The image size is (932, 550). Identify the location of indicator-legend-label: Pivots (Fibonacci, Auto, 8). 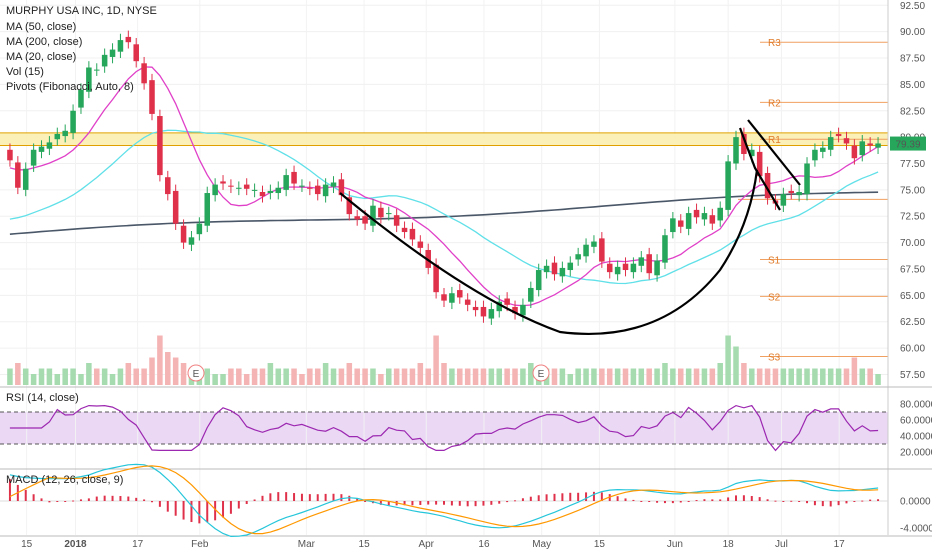
(70, 87).